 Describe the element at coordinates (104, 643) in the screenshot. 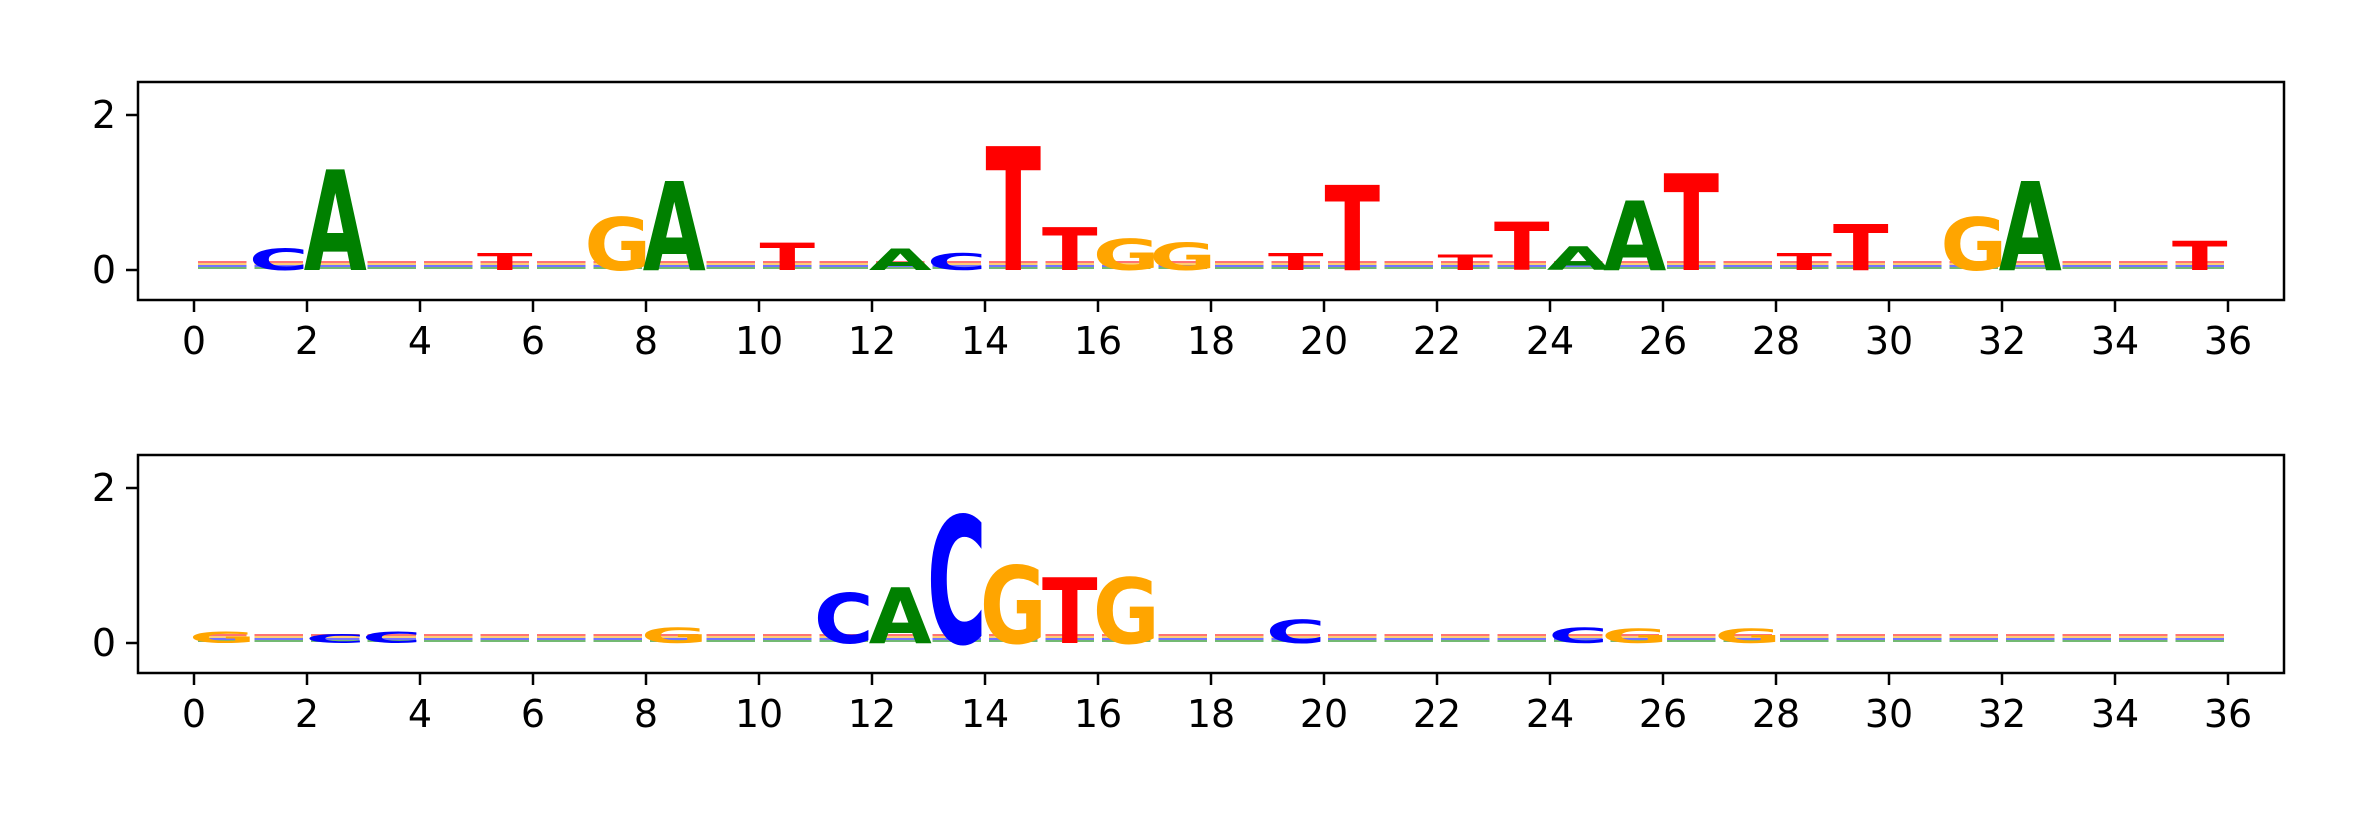

I see `y-tick-label: 0` at that location.